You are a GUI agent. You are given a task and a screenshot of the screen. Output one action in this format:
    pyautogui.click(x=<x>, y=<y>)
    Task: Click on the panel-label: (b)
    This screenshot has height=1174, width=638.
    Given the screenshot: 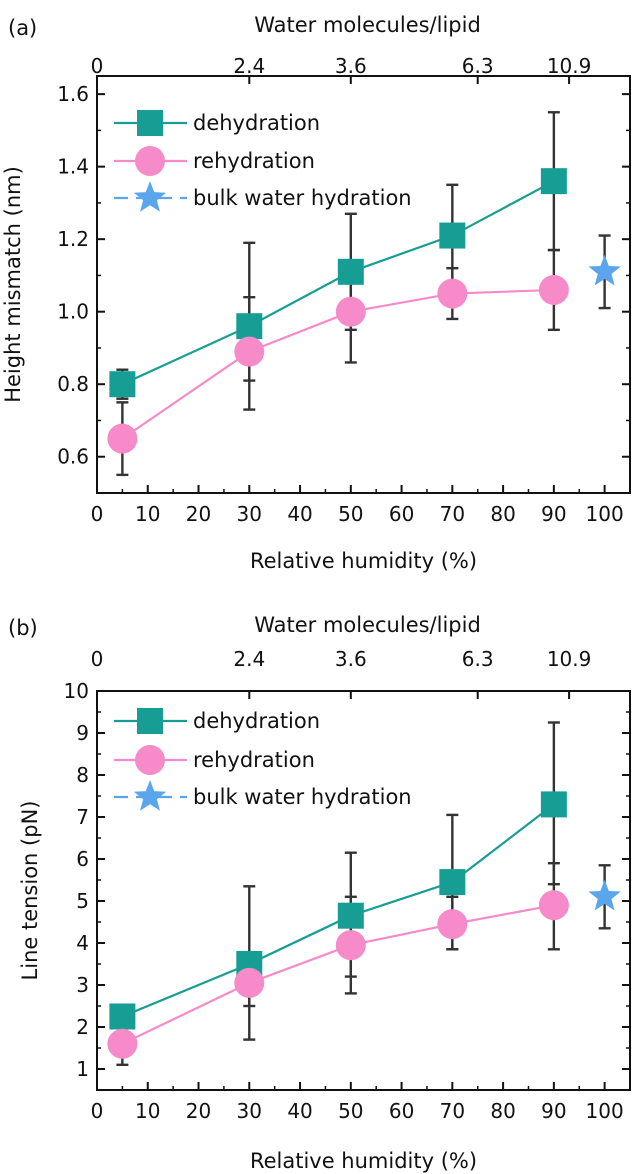 What is the action you would take?
    pyautogui.click(x=23, y=628)
    